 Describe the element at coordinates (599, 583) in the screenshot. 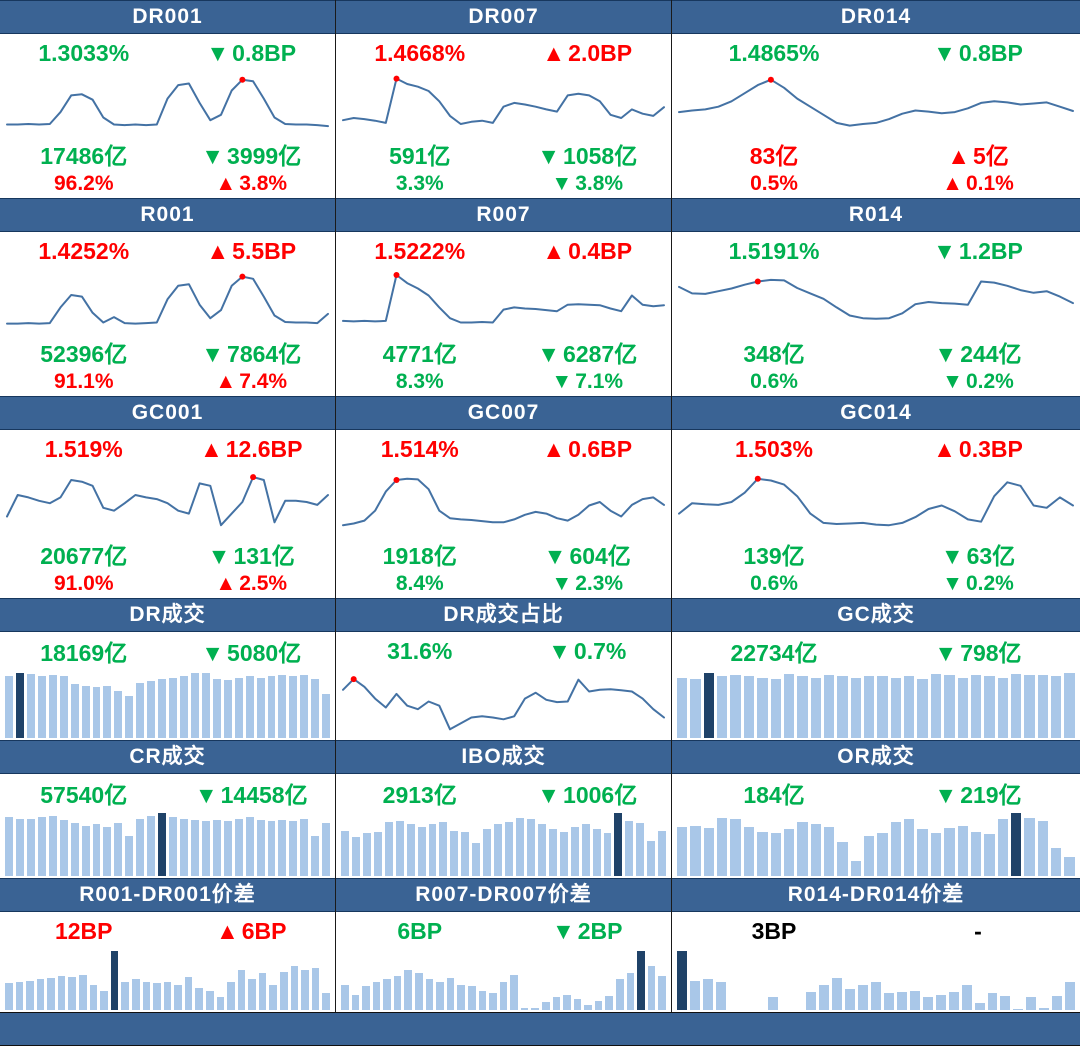

I see `kpi-change-text: 2.3%` at that location.